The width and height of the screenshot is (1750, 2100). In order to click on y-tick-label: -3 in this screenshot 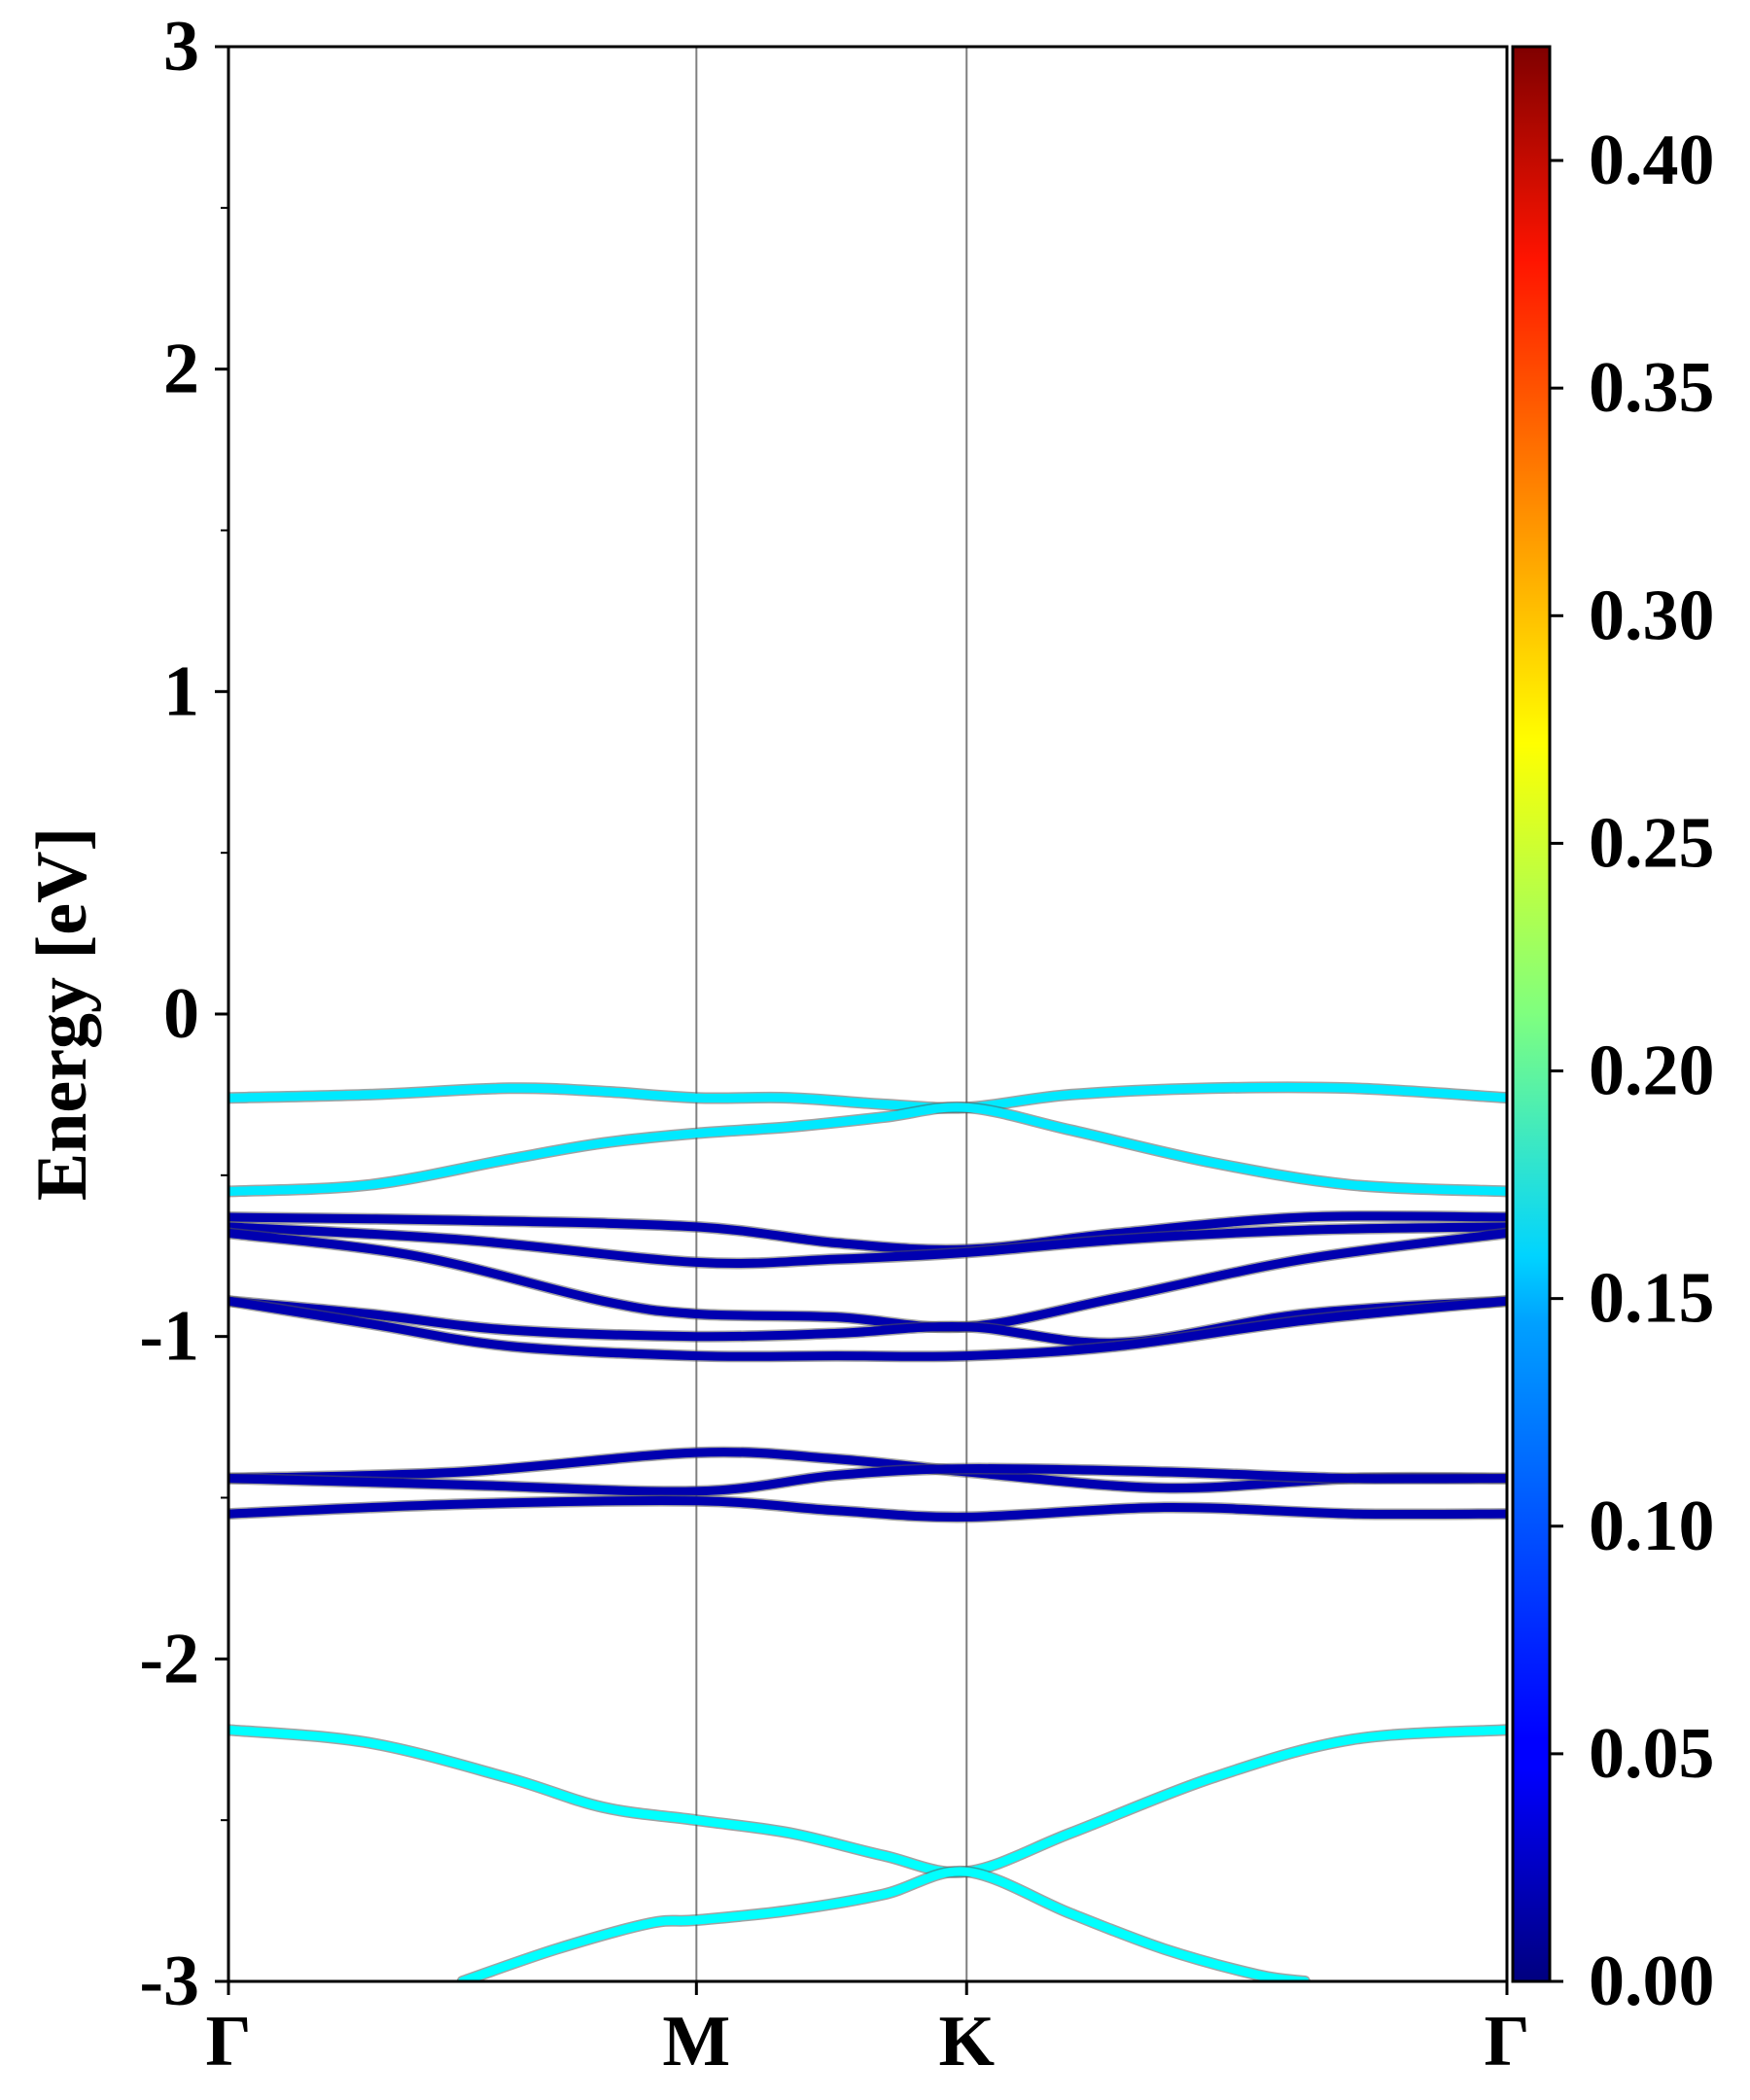, I will do `click(169, 1981)`.